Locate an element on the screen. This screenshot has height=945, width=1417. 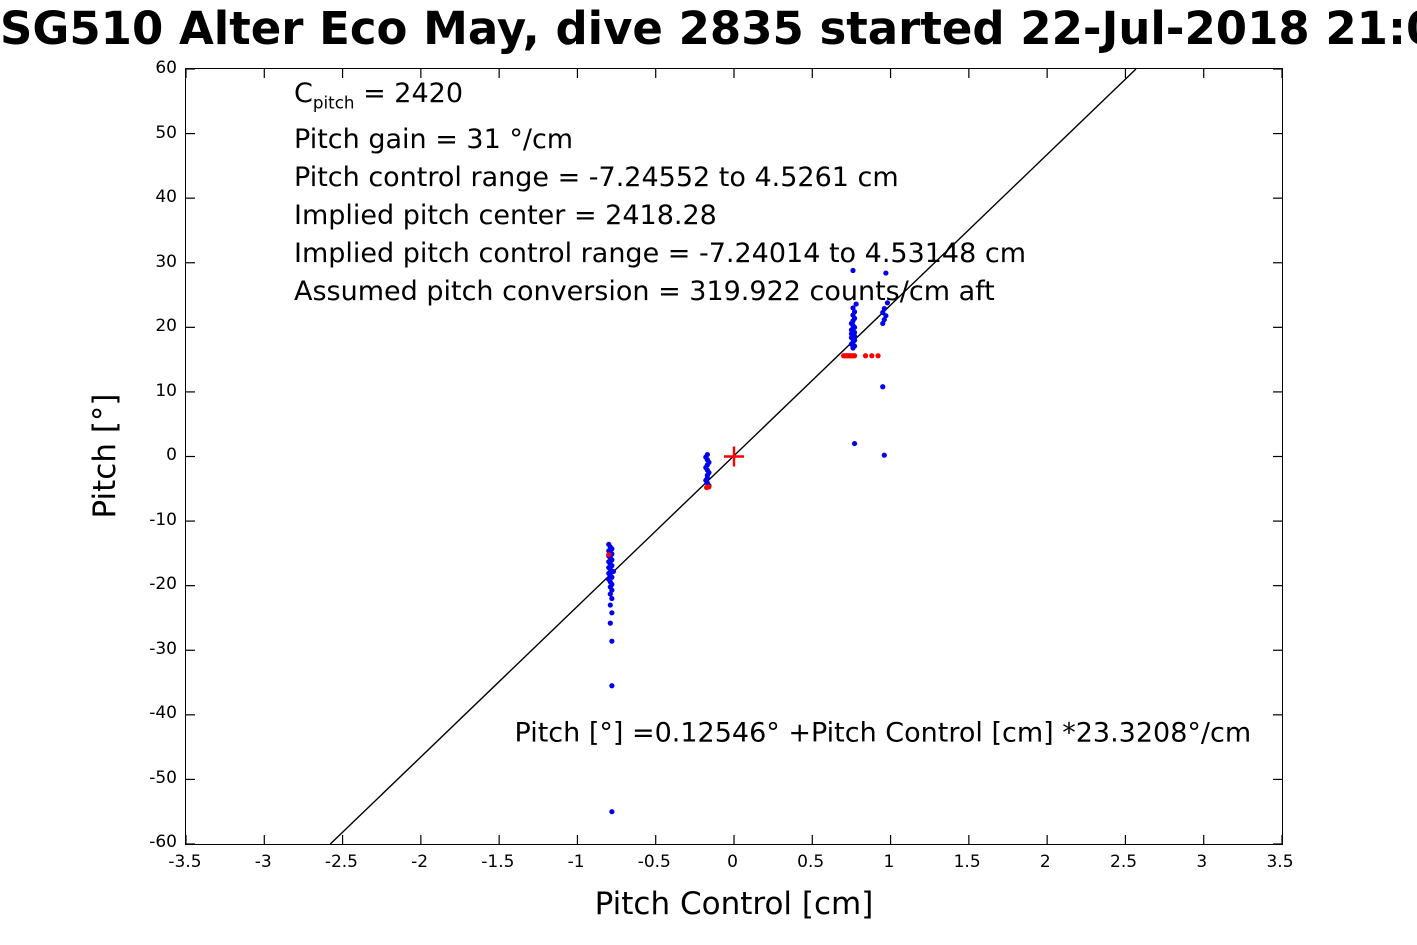
x-tick-label: 1.5 is located at coordinates (967, 862).